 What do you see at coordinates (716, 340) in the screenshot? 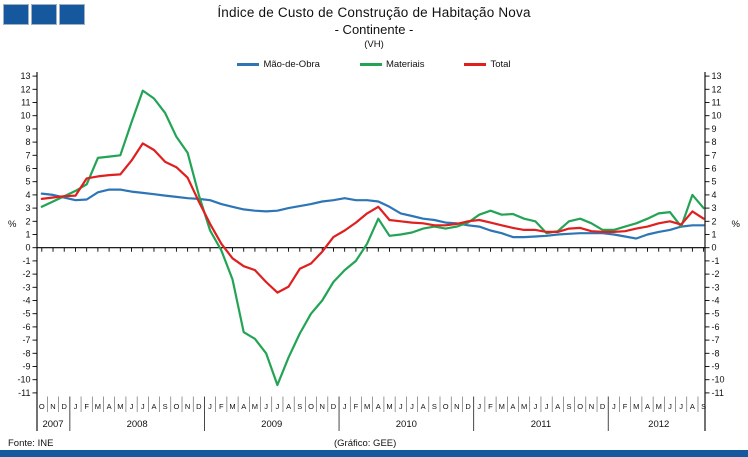
I see `y-axis-label-right: -7` at bounding box center [716, 340].